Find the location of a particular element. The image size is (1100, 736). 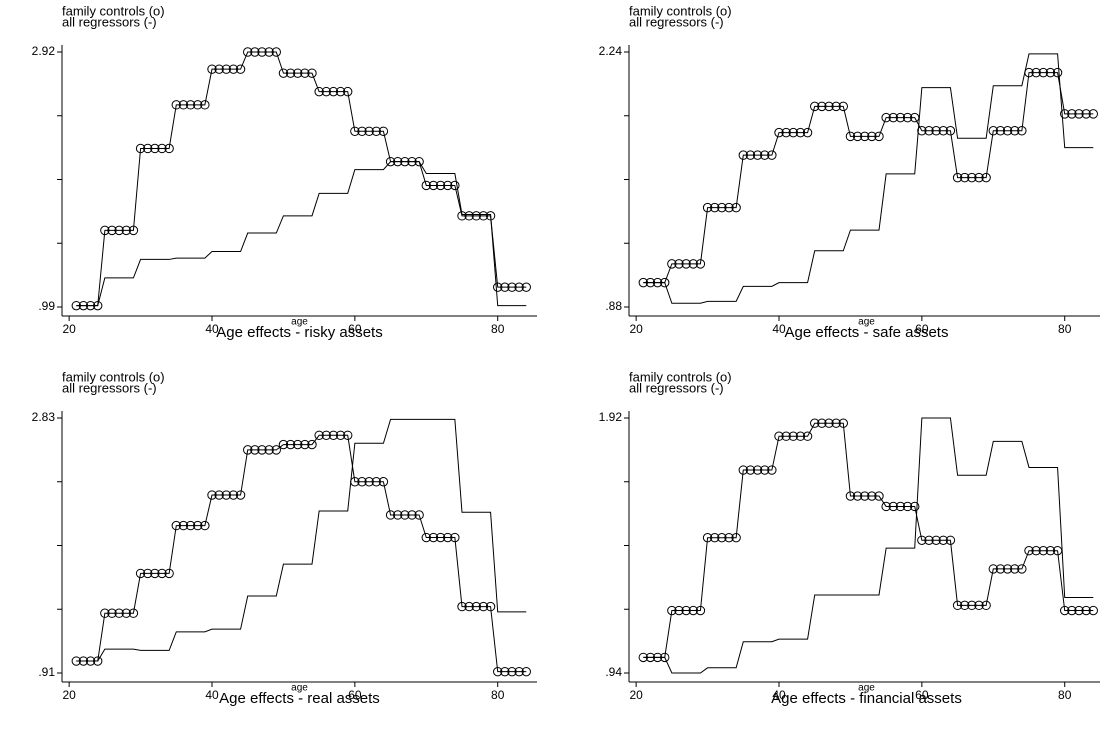

chart-title: Age effects - risky assets is located at coordinates (299, 332).